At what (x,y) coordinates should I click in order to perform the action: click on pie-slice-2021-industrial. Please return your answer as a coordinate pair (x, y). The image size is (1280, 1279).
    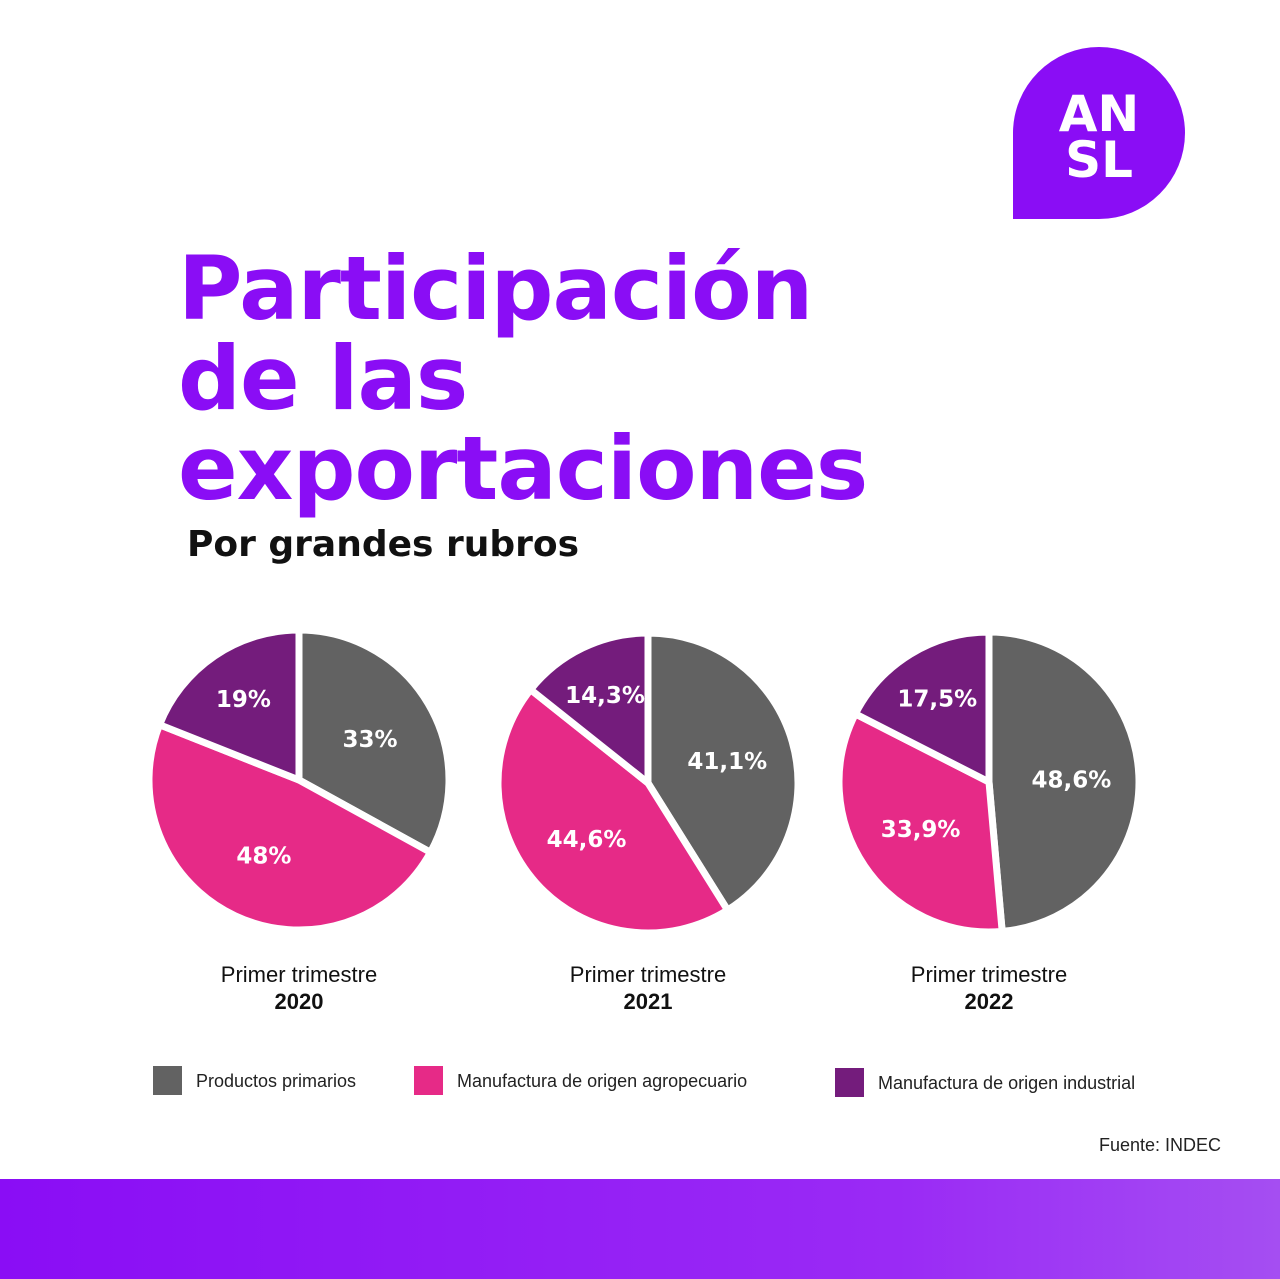
    Looking at the image, I should click on (589, 708).